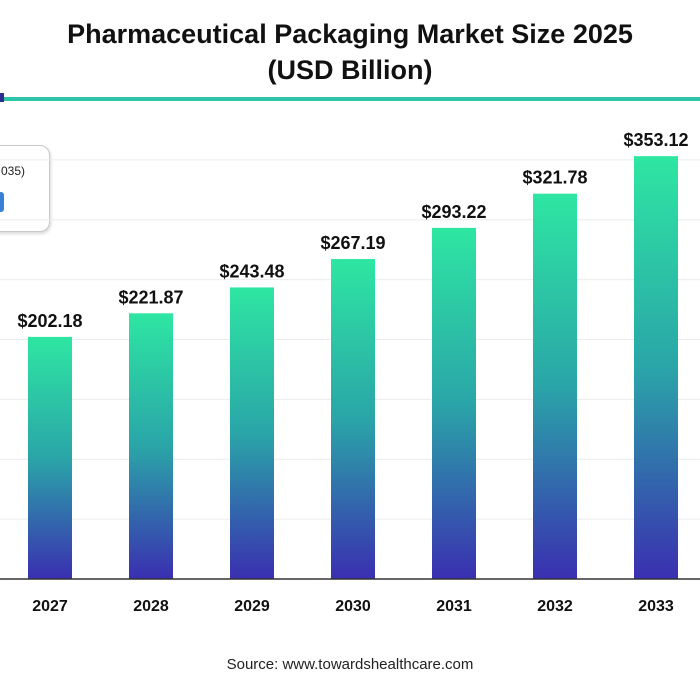 This screenshot has width=700, height=700. Describe the element at coordinates (453, 212) in the screenshot. I see `value-label-2031: $293.22` at that location.